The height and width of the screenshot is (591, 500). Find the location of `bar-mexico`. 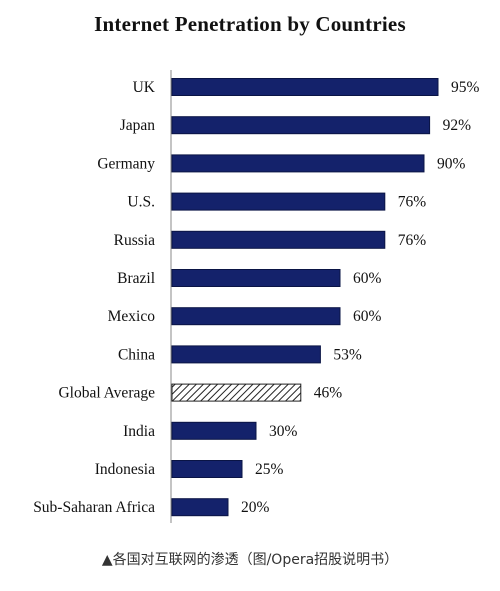

bar-mexico is located at coordinates (256, 316).